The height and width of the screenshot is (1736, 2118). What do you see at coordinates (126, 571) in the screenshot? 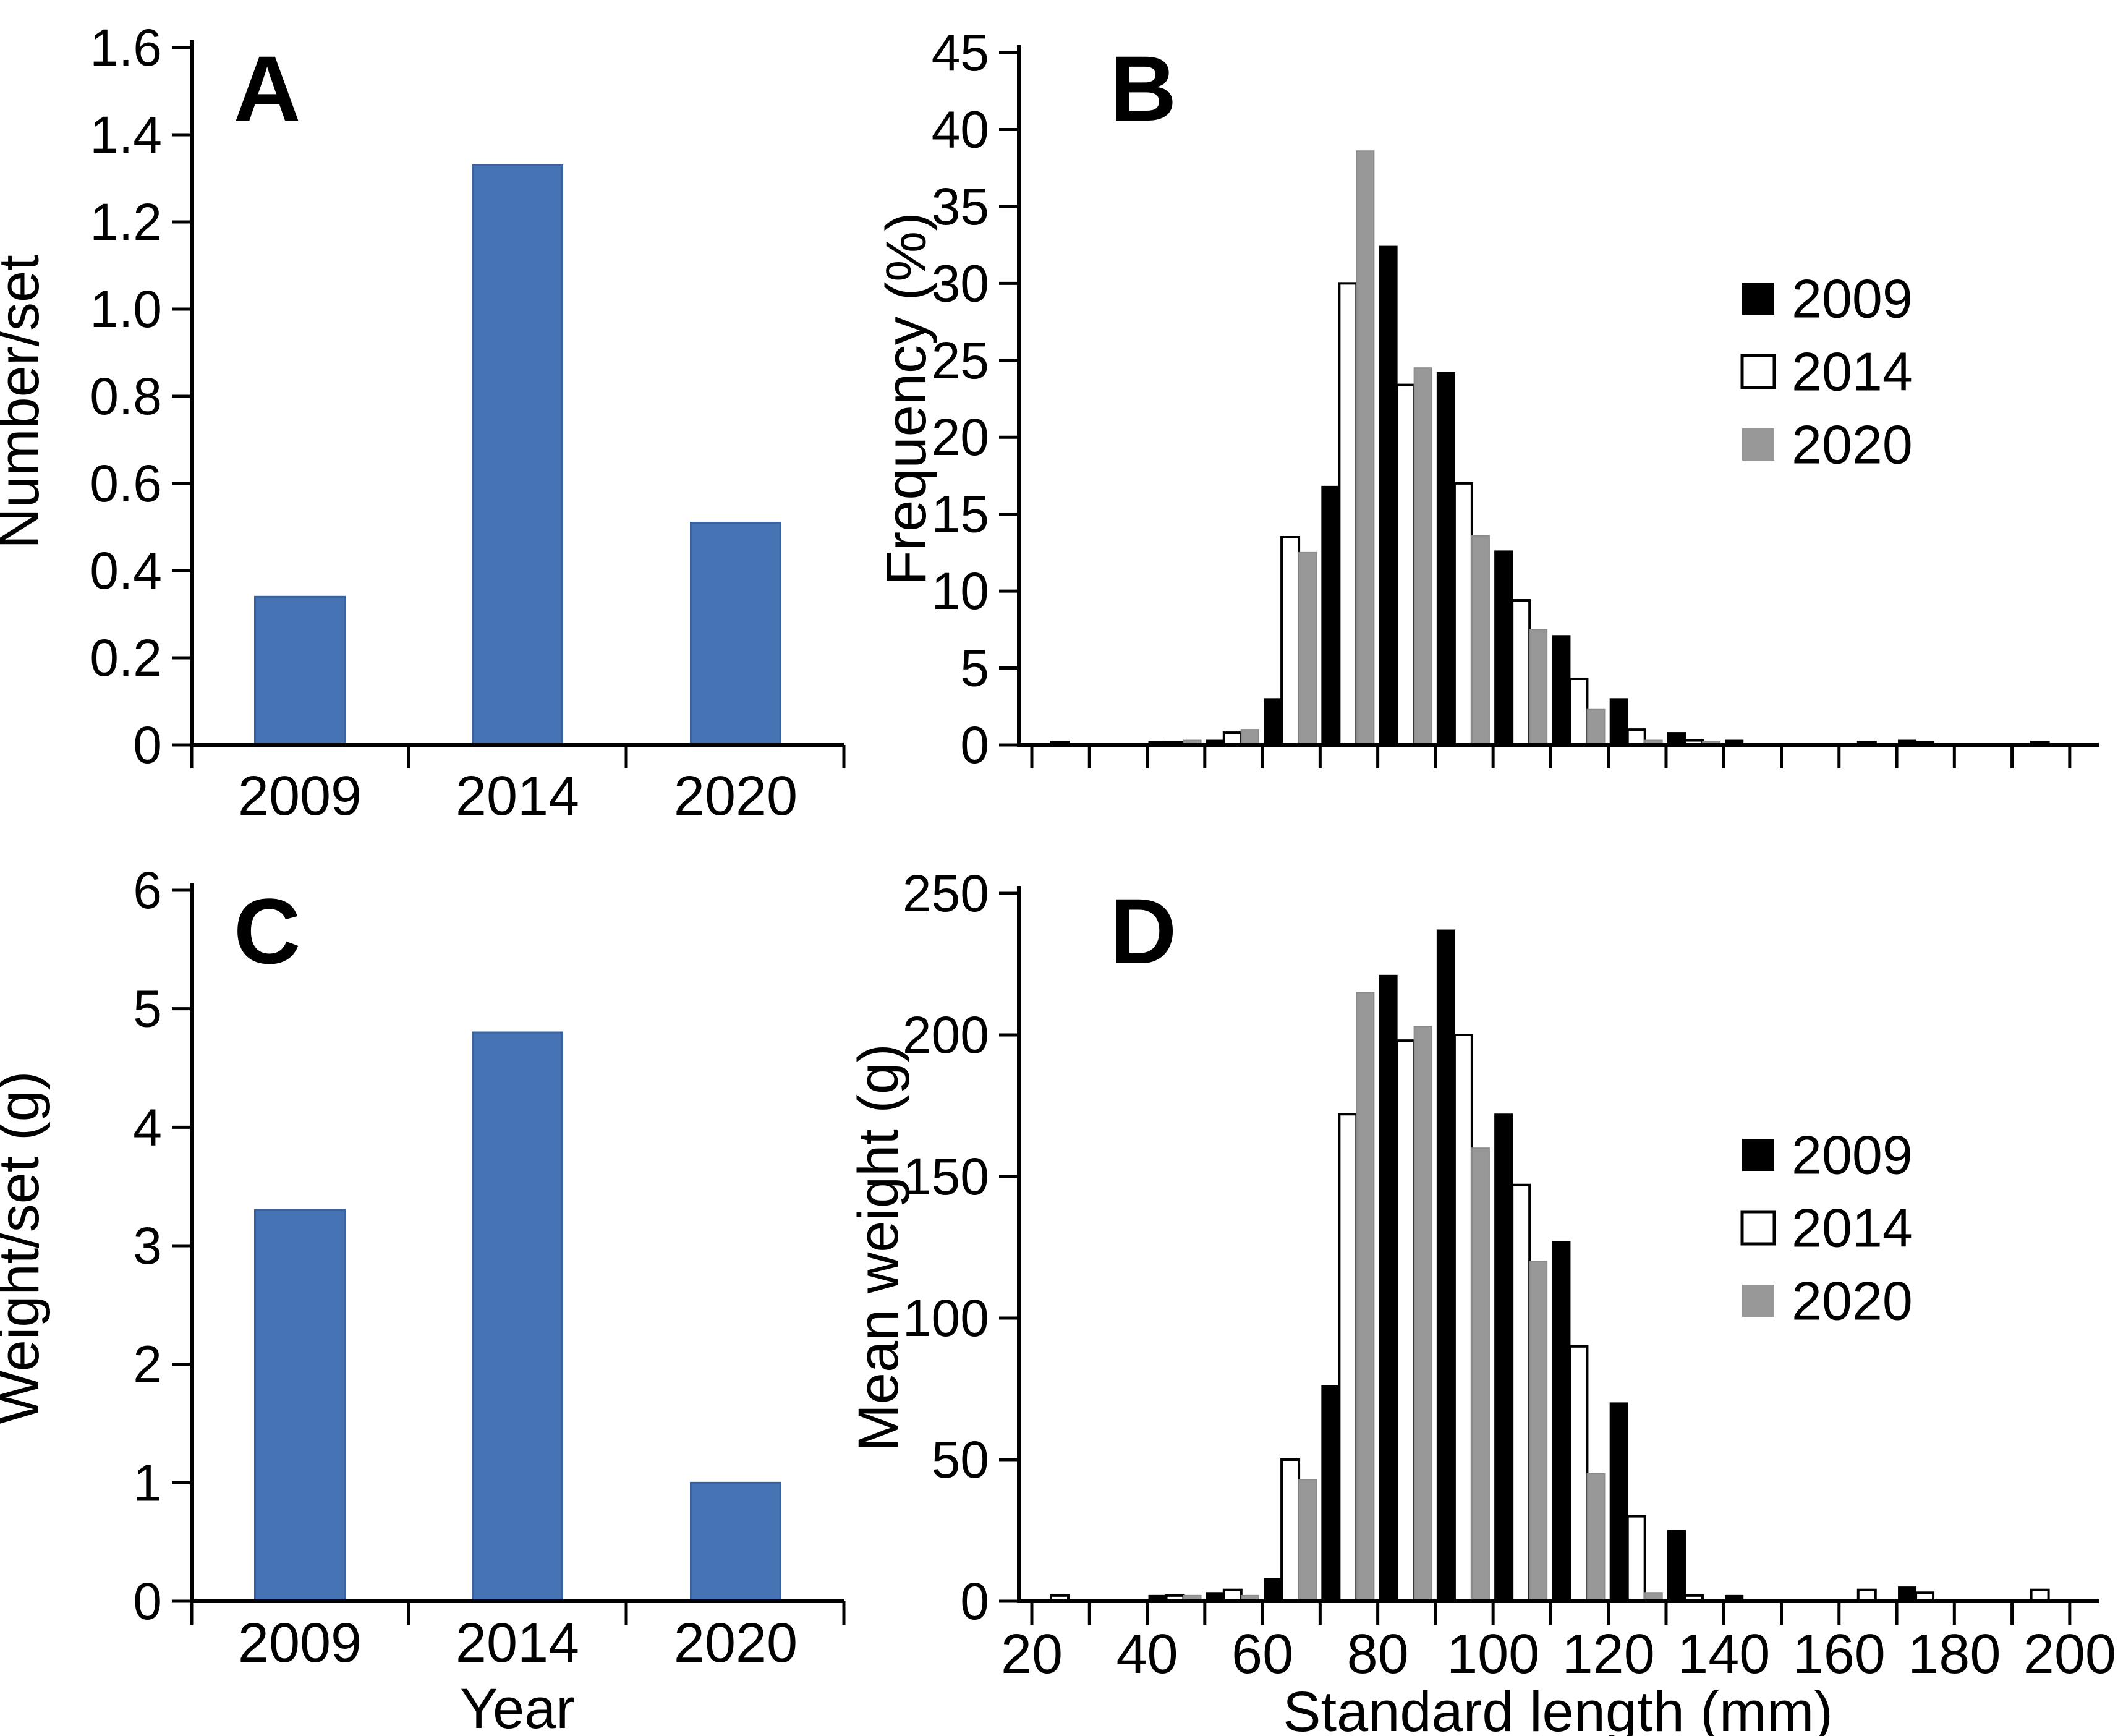
I see `y-tick-label: 0.4` at bounding box center [126, 571].